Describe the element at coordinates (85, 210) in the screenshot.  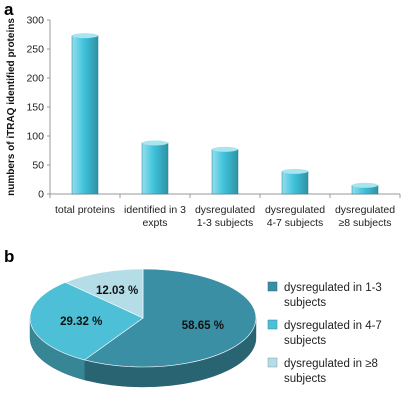
I see `x-category-label: total proteins` at that location.